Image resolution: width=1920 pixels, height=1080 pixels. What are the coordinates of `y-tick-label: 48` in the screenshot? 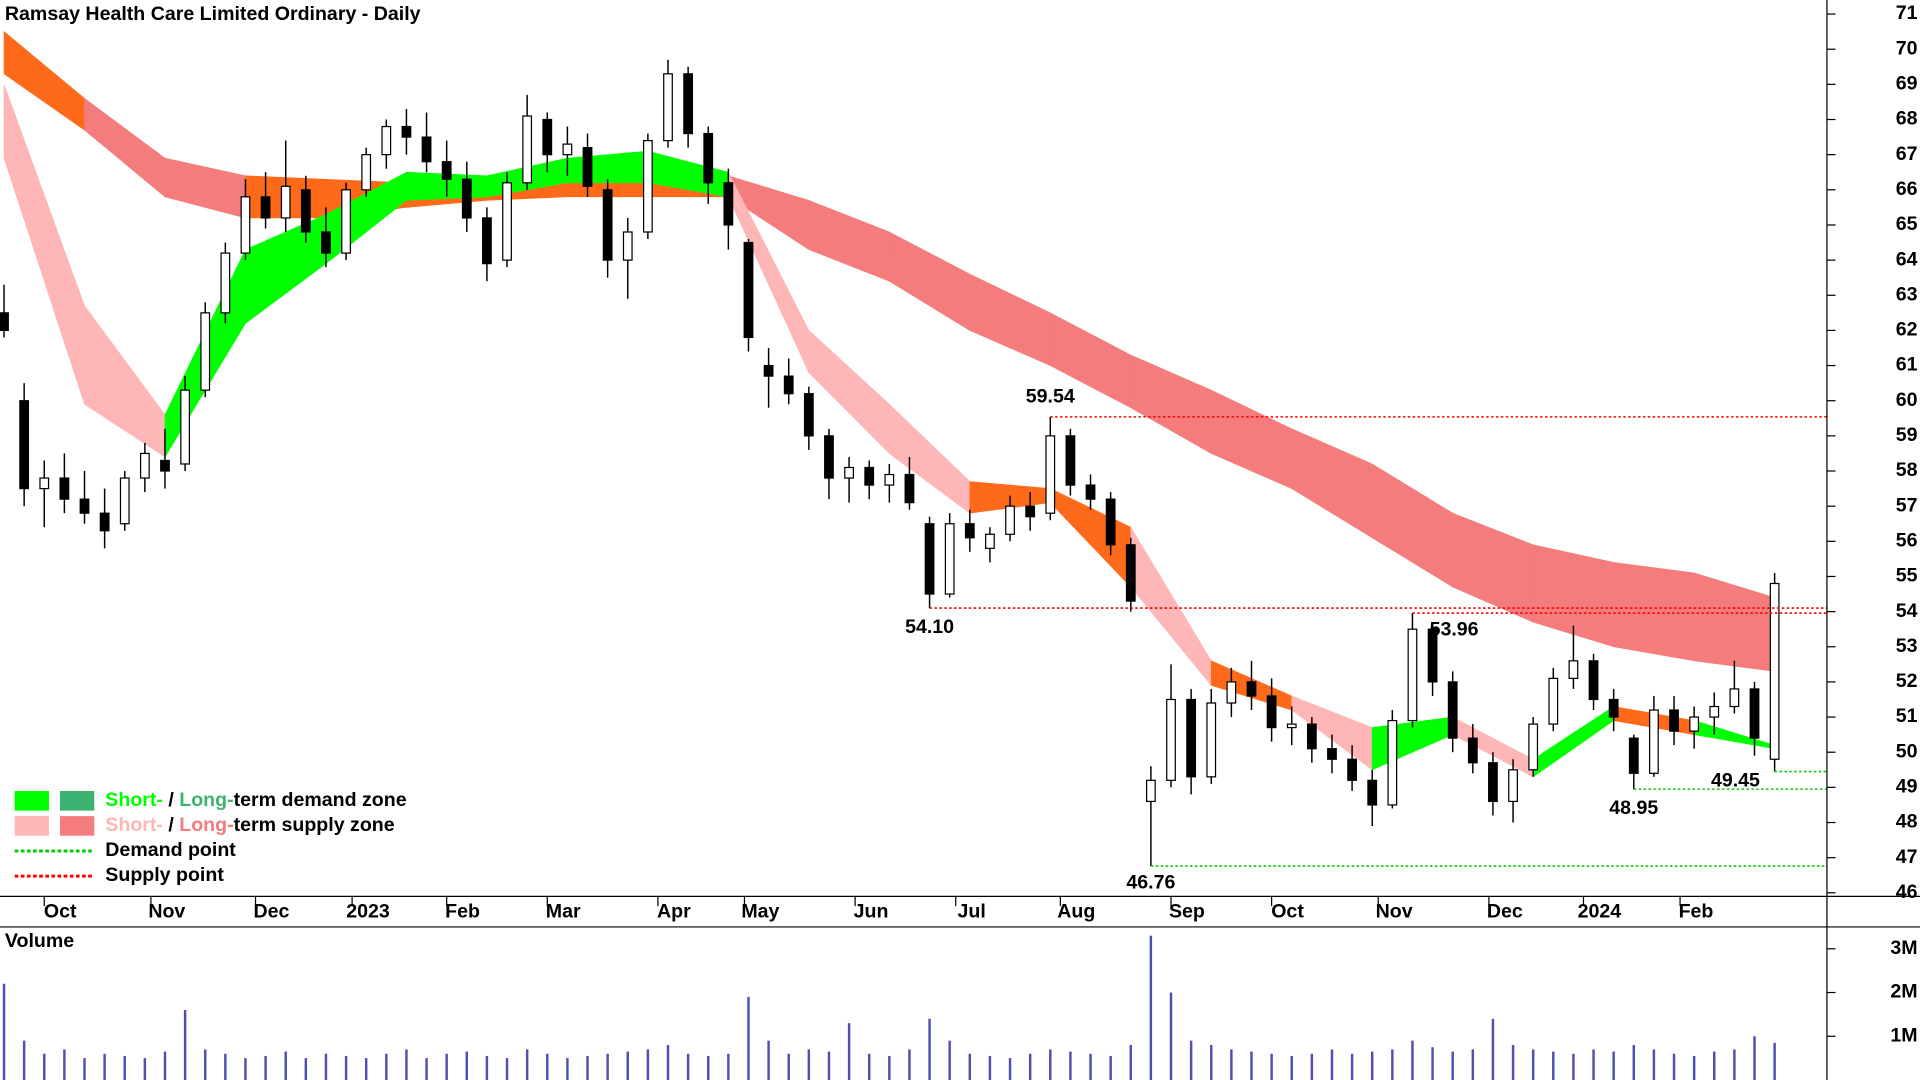 It's located at (1907, 822).